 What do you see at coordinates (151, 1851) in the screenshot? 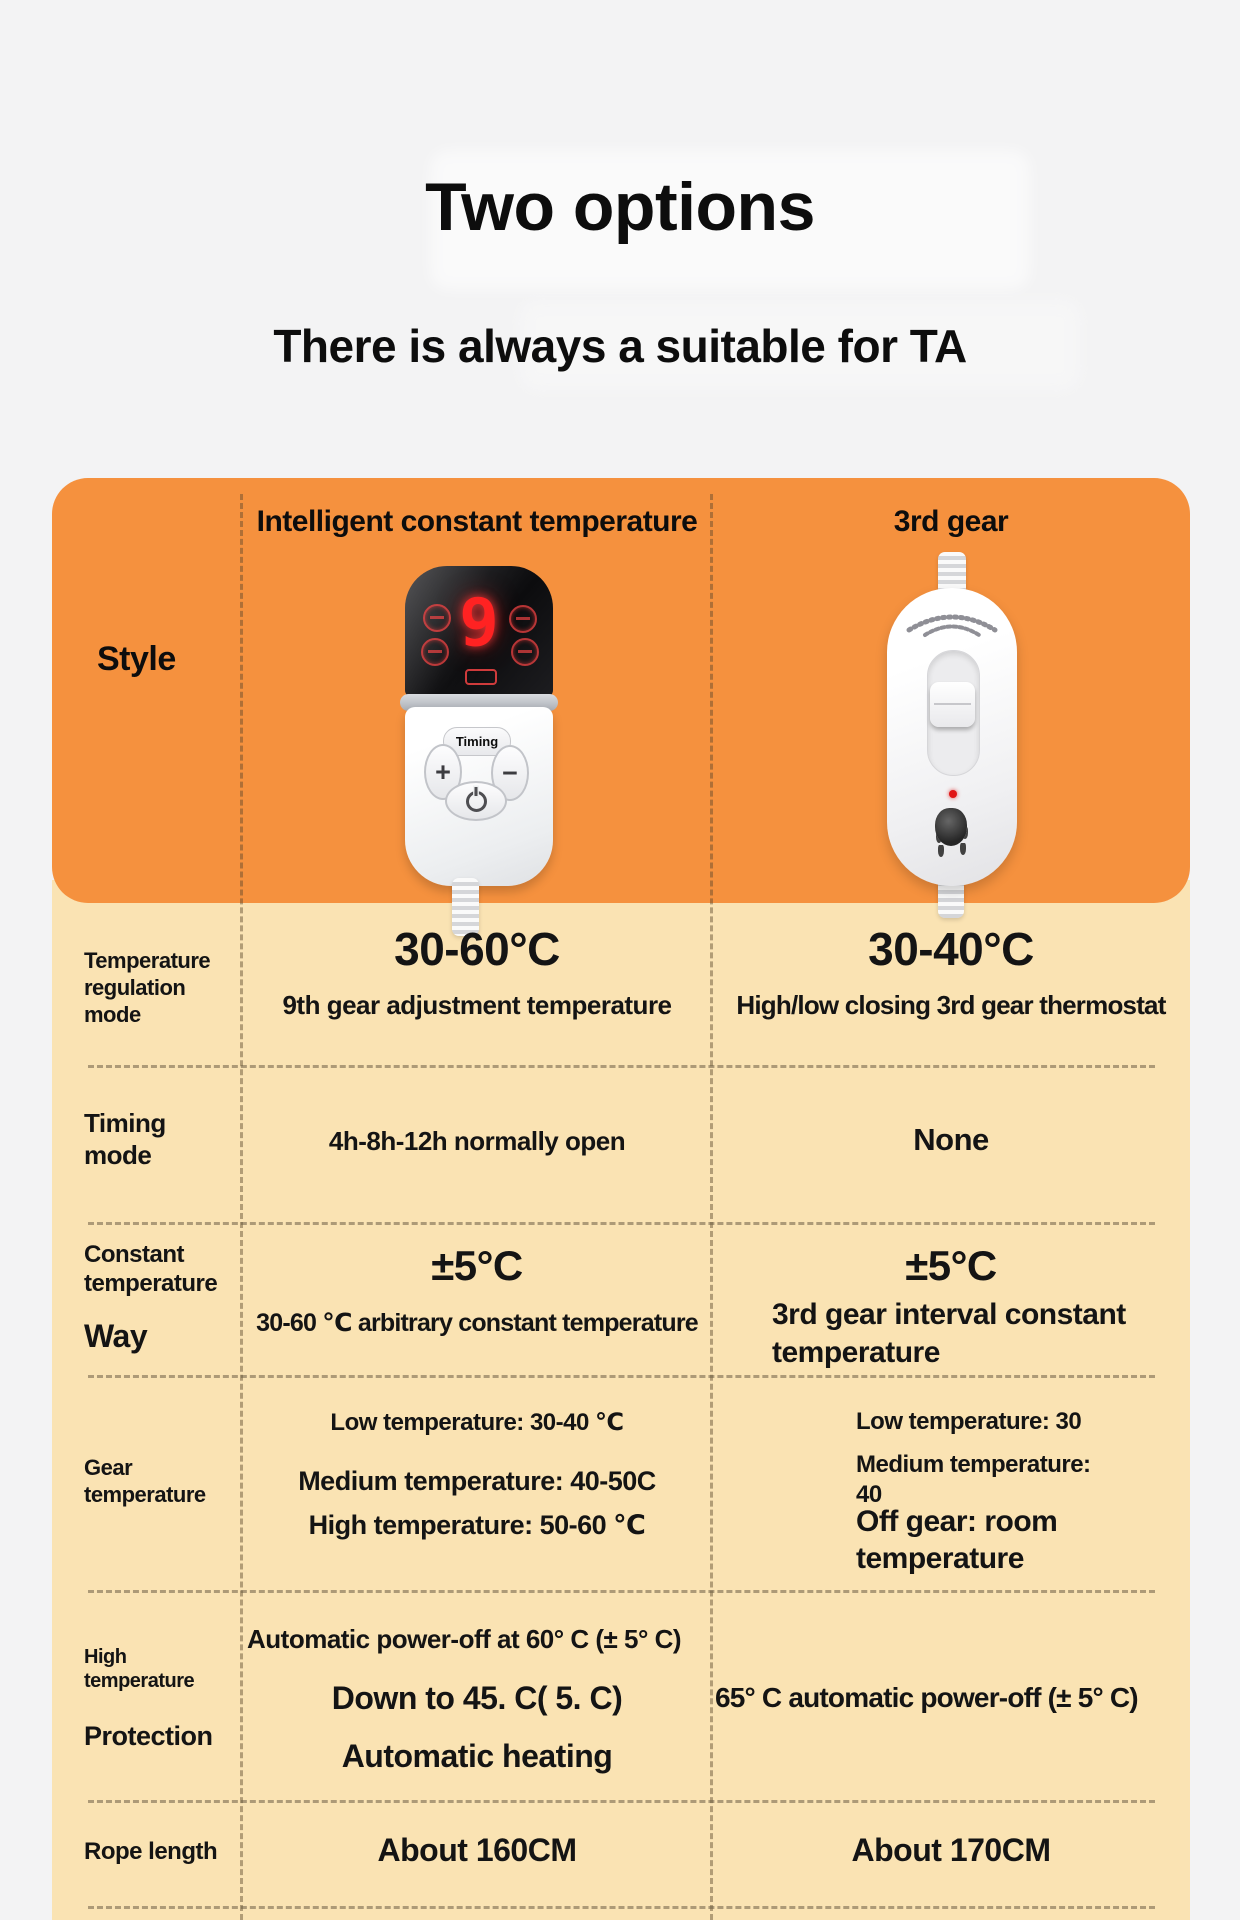
I see `row-label: Rope length` at bounding box center [151, 1851].